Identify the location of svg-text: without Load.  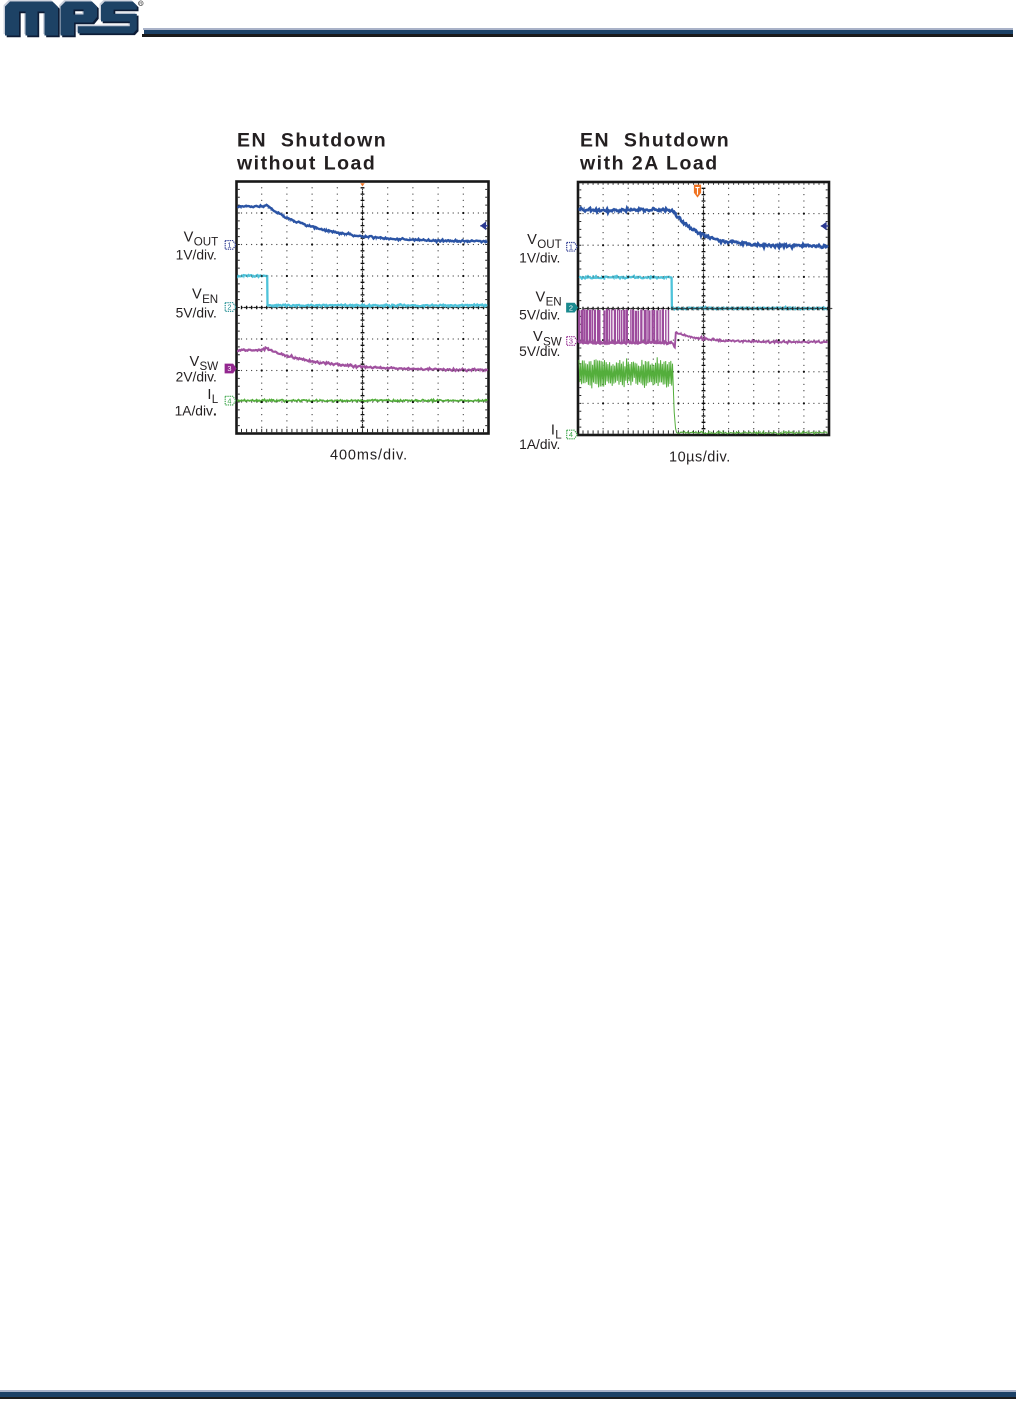
(306, 164).